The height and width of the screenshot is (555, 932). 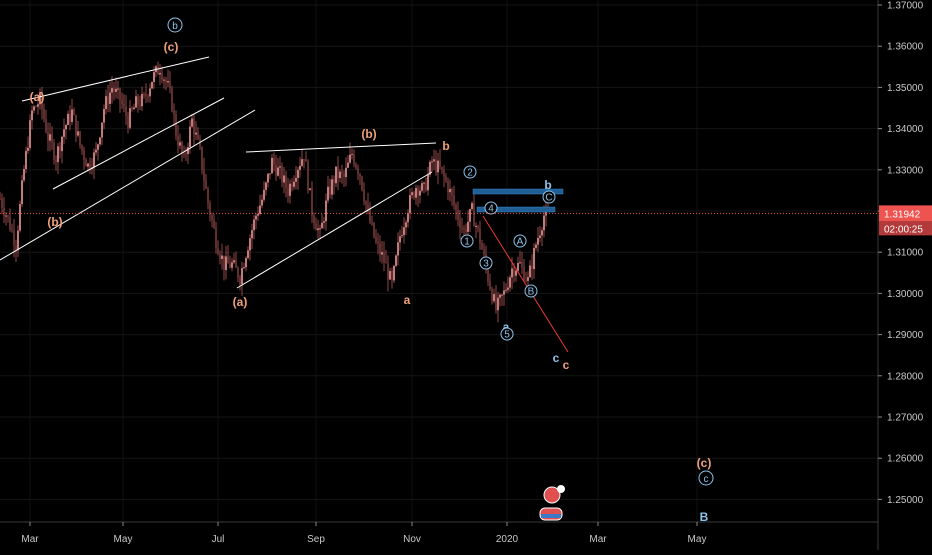 What do you see at coordinates (334, 230) in the screenshot?
I see `trendline-b-channel` at bounding box center [334, 230].